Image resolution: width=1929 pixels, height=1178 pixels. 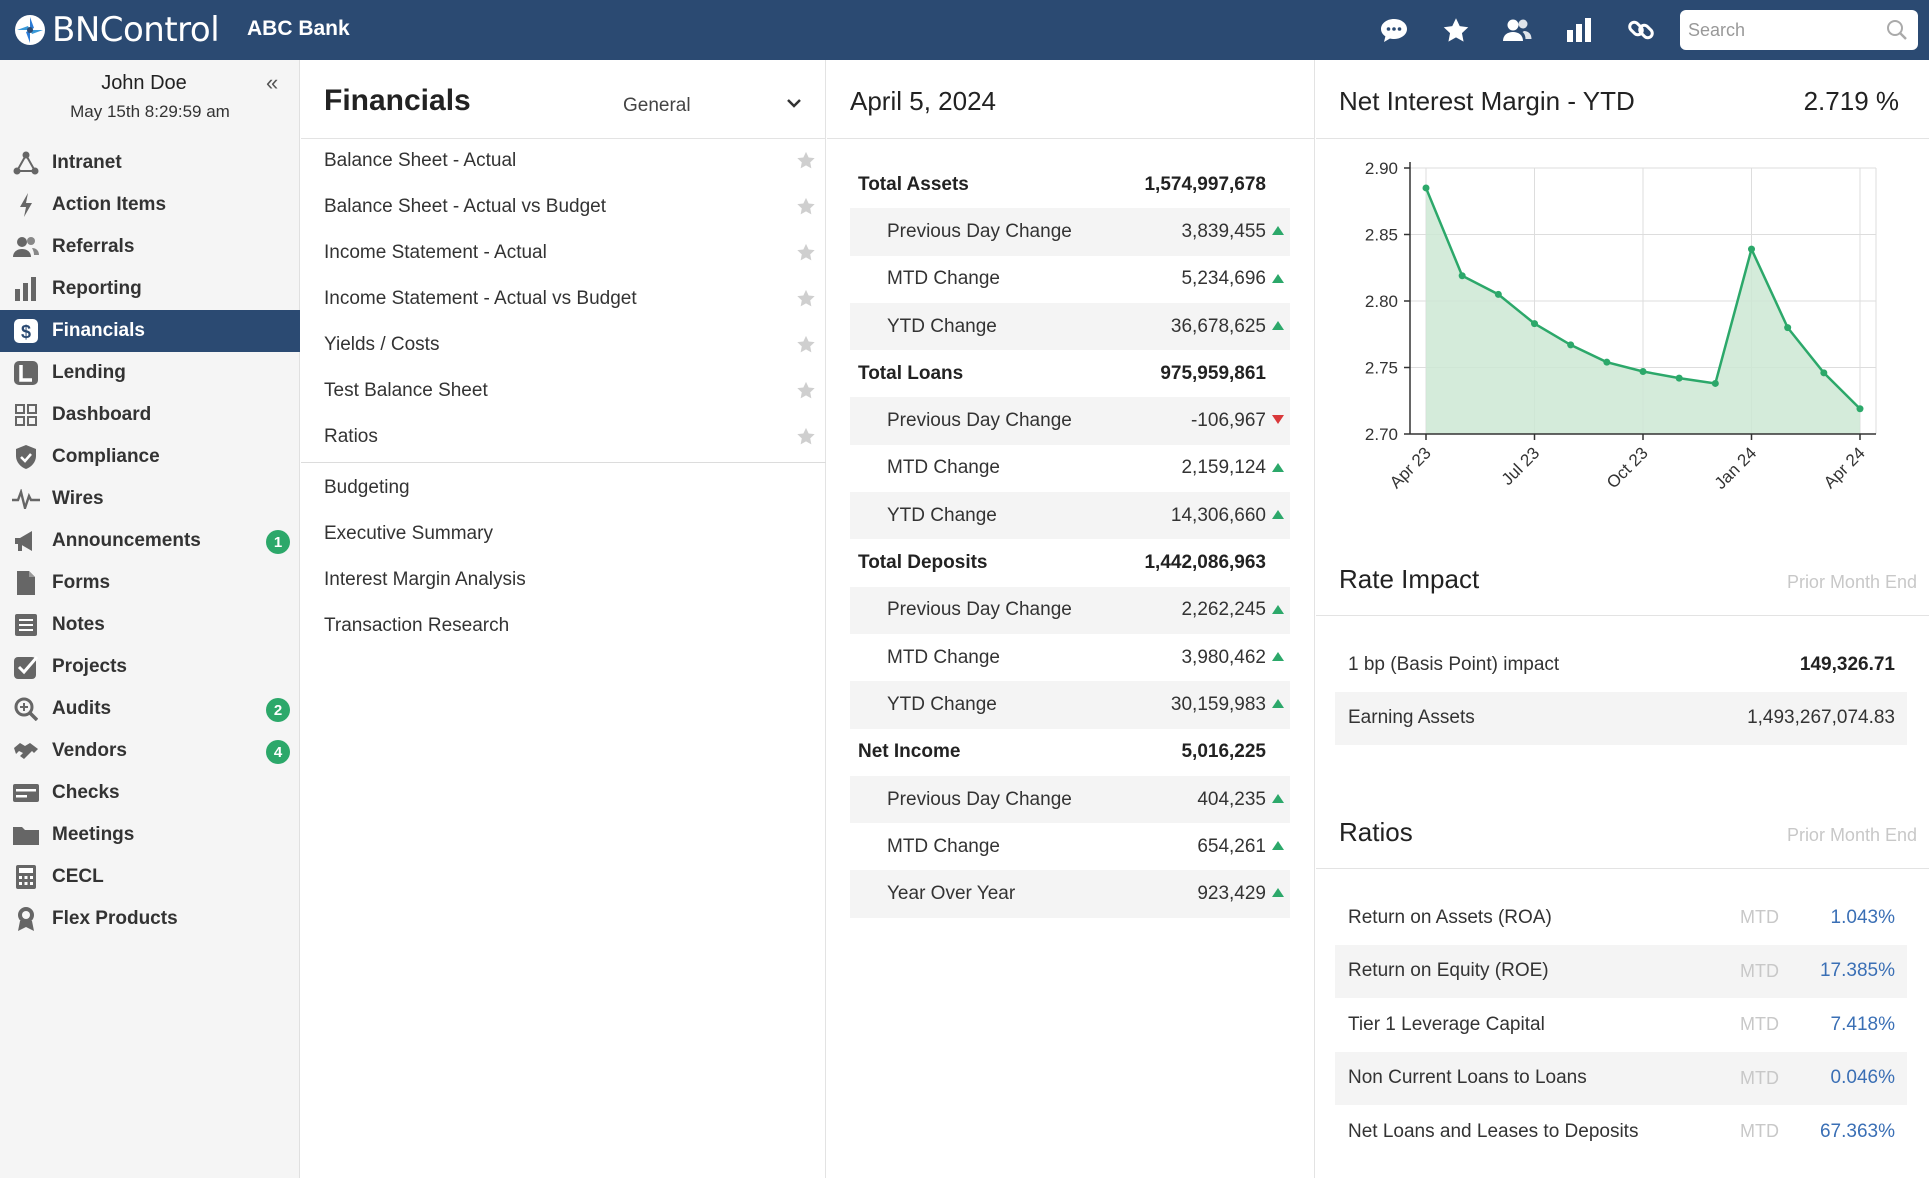 I want to click on sidebar-item-compliance: Compliance, so click(x=150, y=457).